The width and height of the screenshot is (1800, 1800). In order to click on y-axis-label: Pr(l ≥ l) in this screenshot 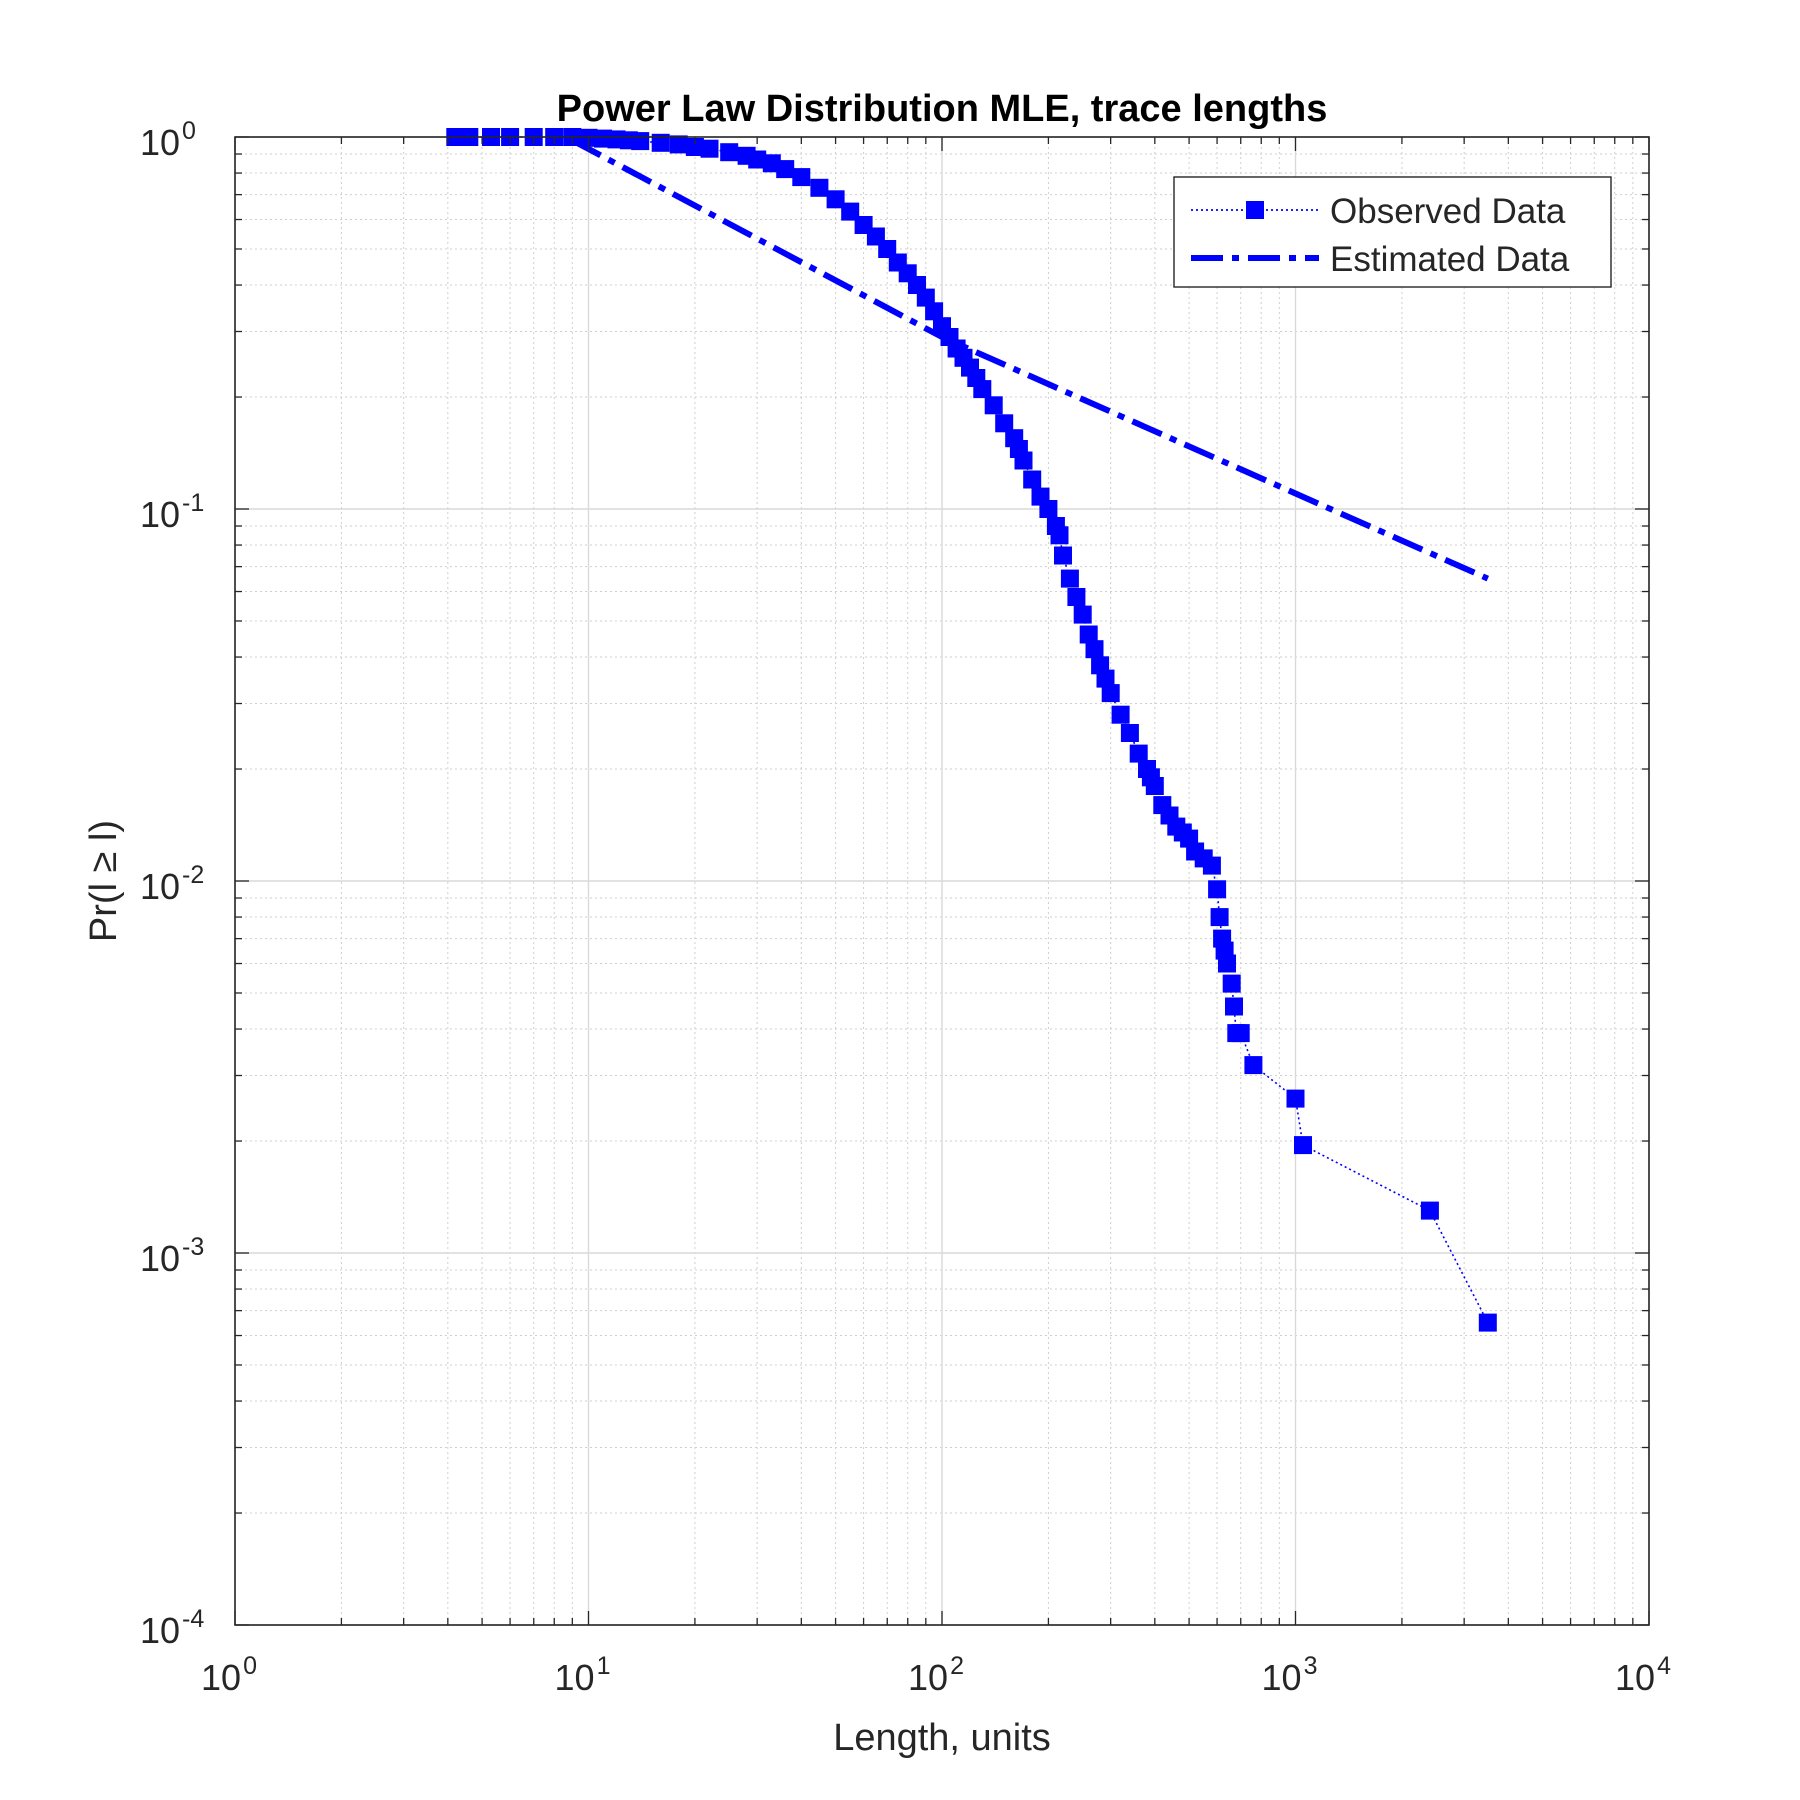, I will do `click(104, 881)`.